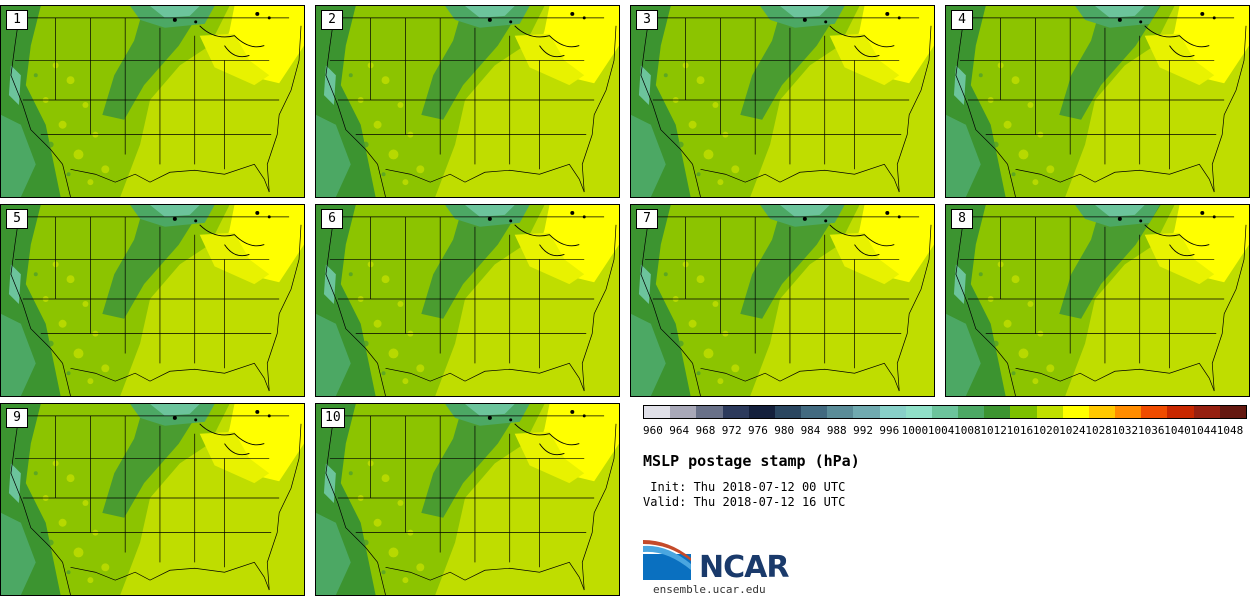 The height and width of the screenshot is (597, 1260). I want to click on map-panel-8: 8, so click(1097, 300).